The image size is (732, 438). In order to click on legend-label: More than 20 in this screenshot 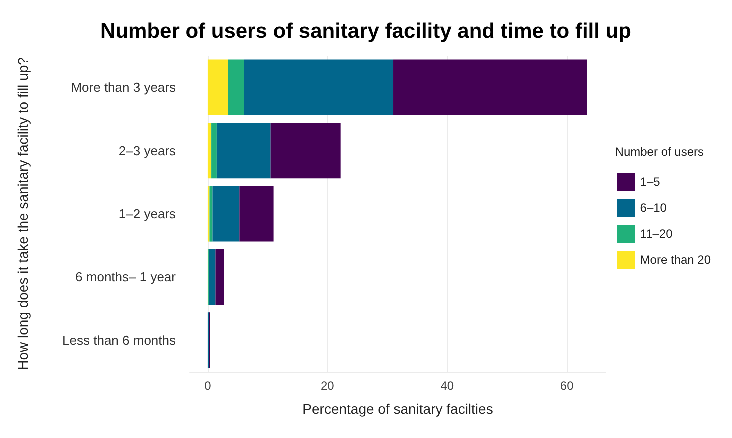, I will do `click(676, 260)`.